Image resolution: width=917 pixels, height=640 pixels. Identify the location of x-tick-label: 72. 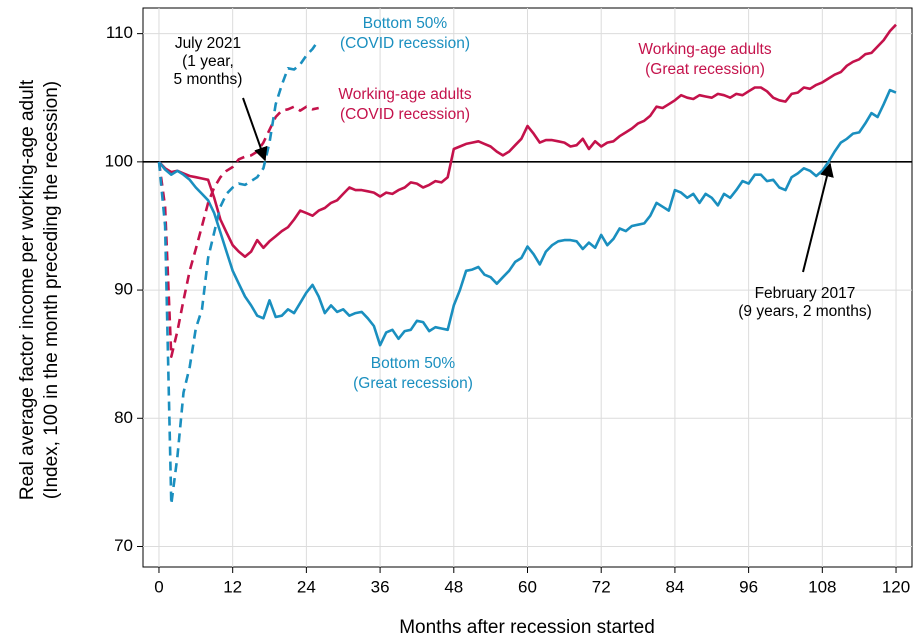
(601, 586).